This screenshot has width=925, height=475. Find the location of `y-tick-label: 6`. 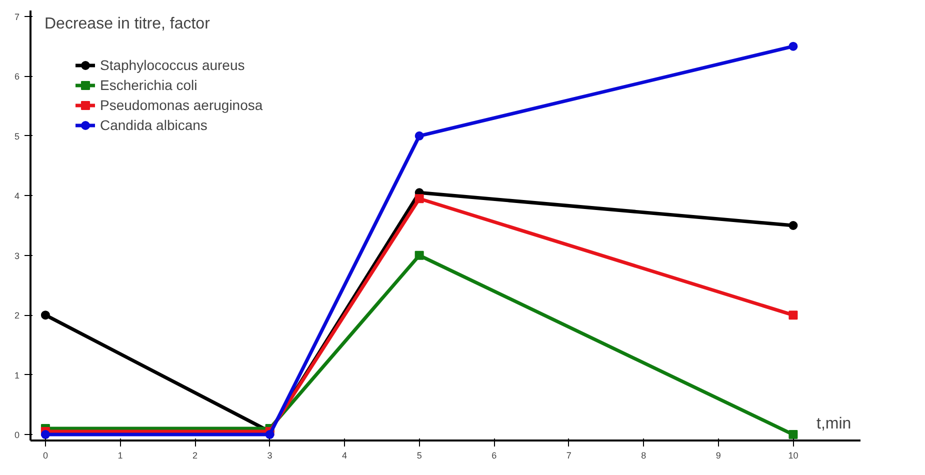

y-tick-label: 6 is located at coordinates (17, 77).